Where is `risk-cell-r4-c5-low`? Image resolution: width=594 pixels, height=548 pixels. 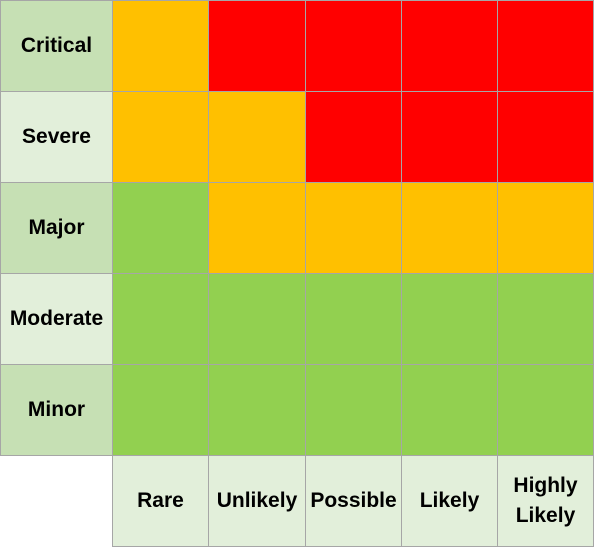 risk-cell-r4-c5-low is located at coordinates (545, 319).